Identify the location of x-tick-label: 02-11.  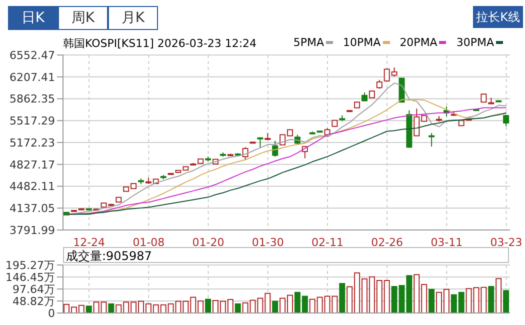
(327, 242).